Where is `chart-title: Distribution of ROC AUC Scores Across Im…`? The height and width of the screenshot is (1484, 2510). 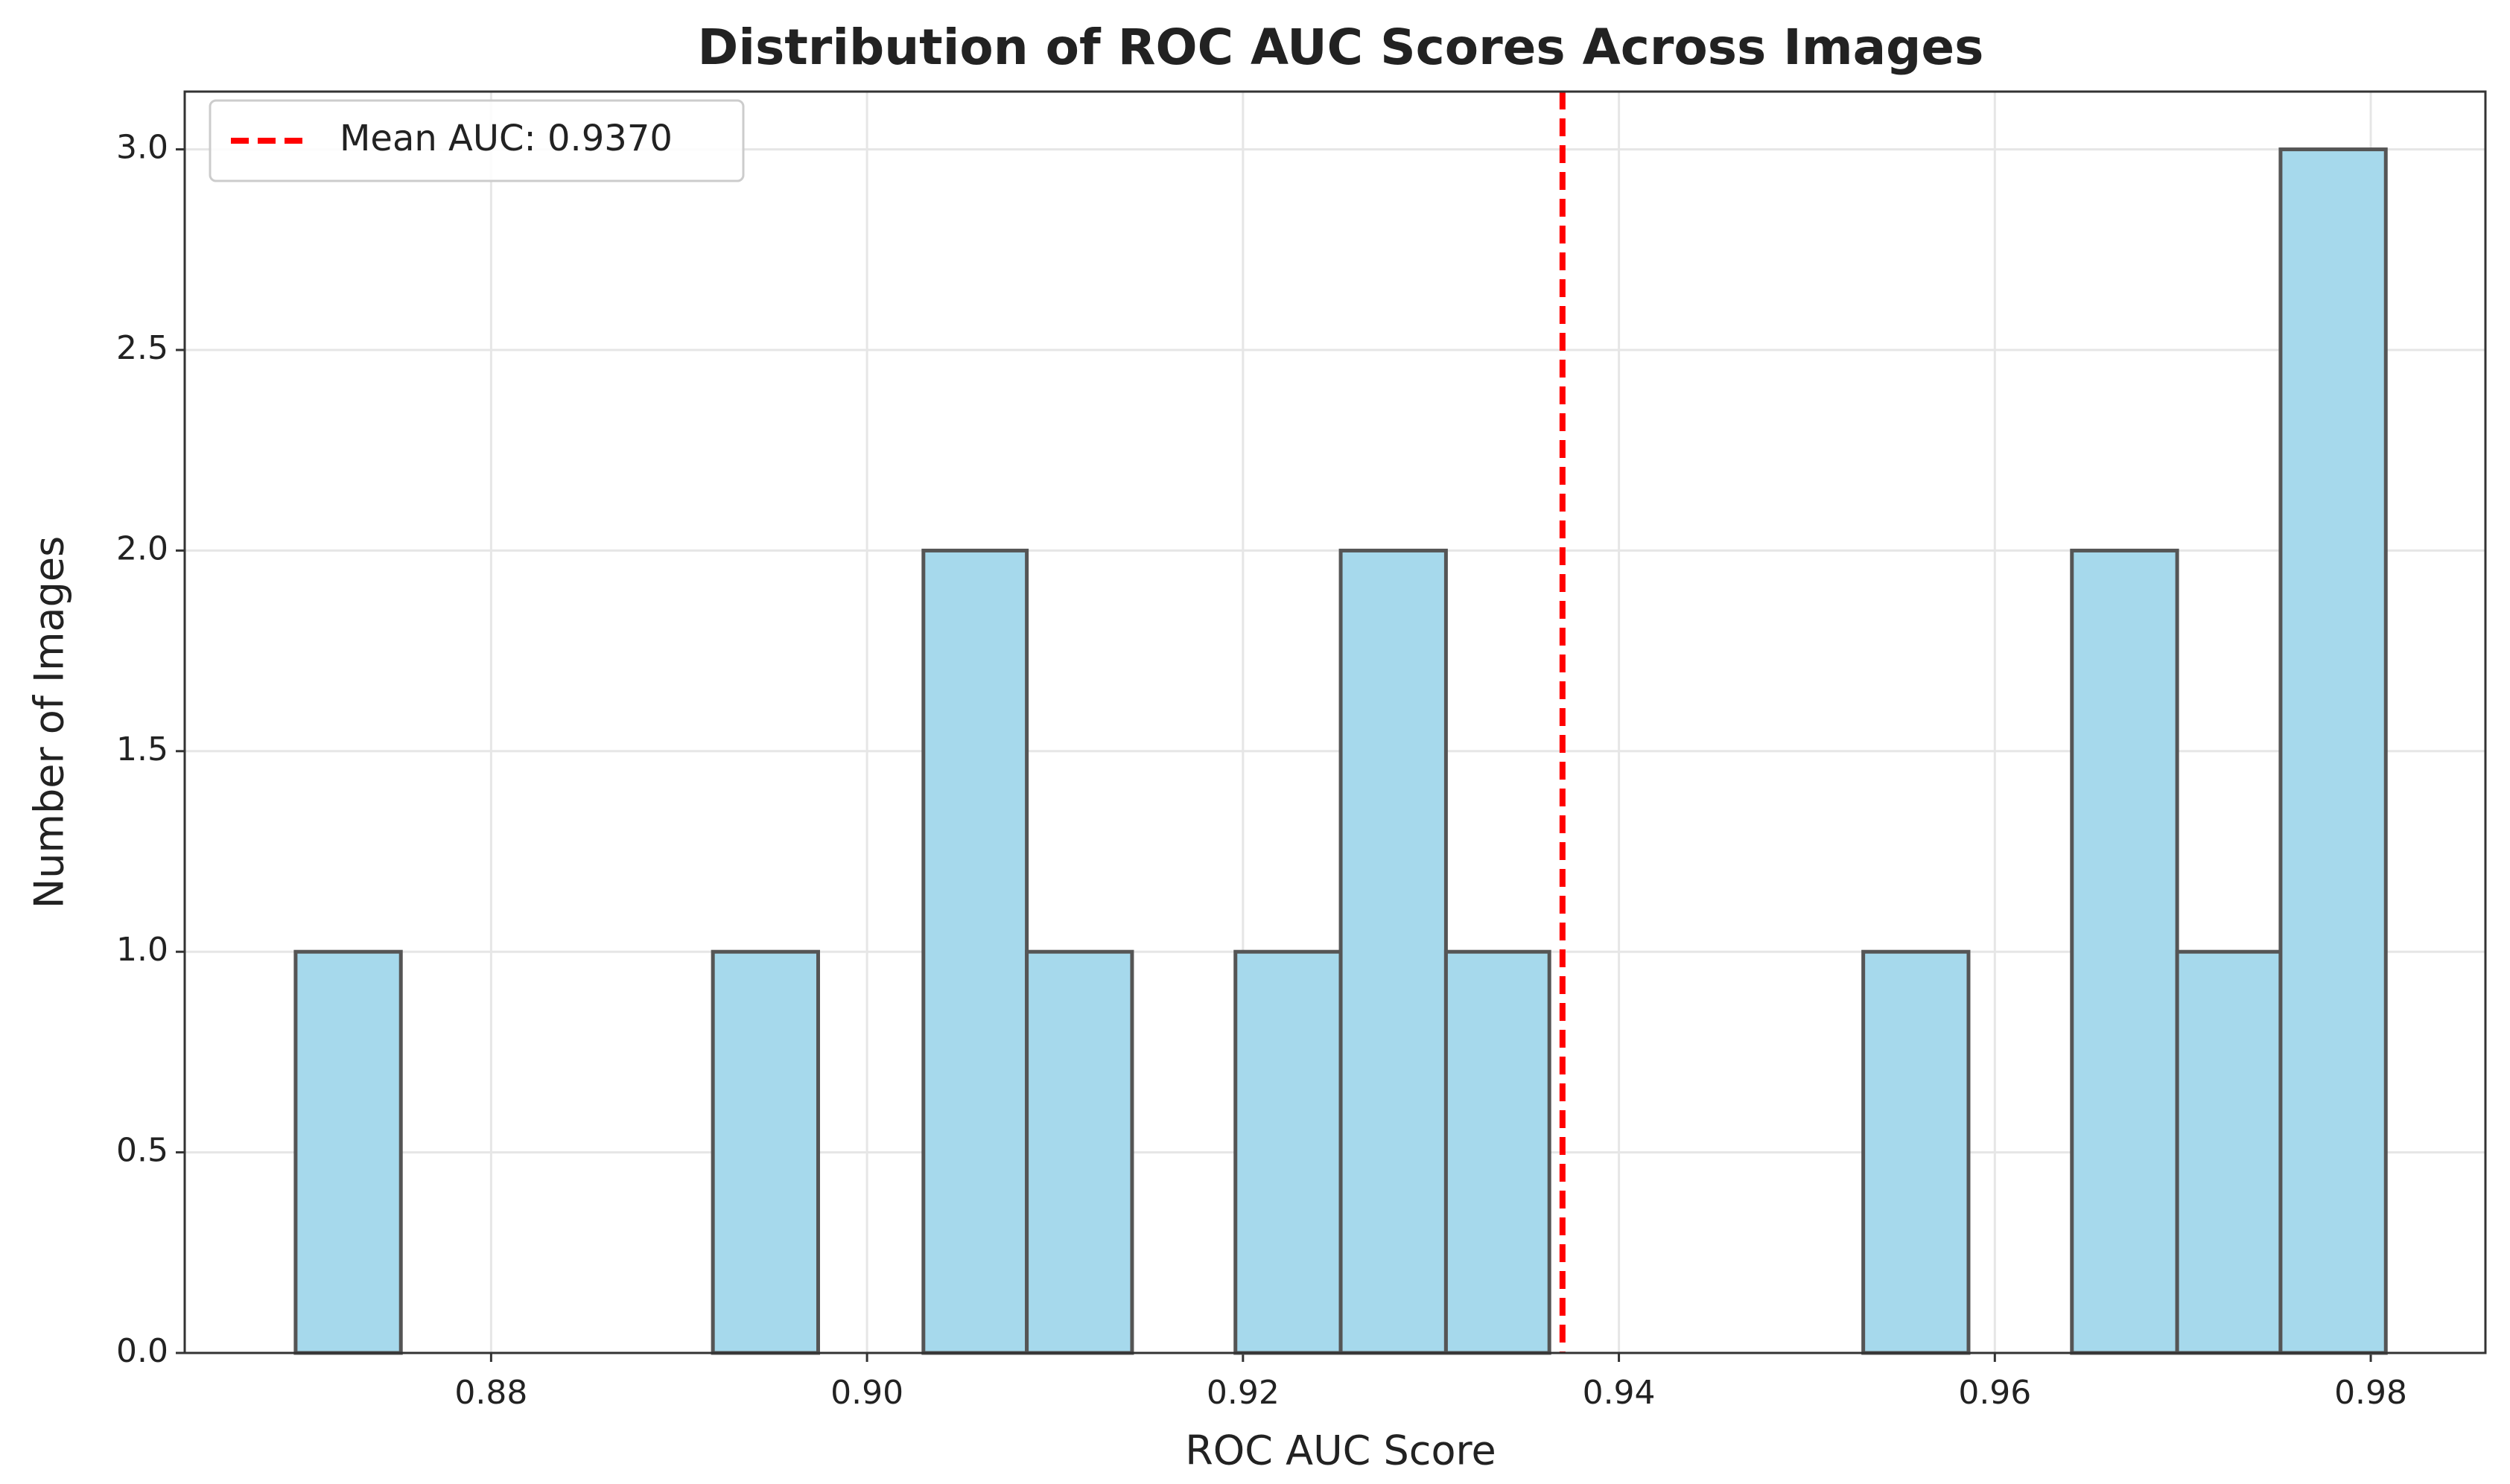
chart-title: Distribution of ROC AUC Scores Across Im… is located at coordinates (1341, 47).